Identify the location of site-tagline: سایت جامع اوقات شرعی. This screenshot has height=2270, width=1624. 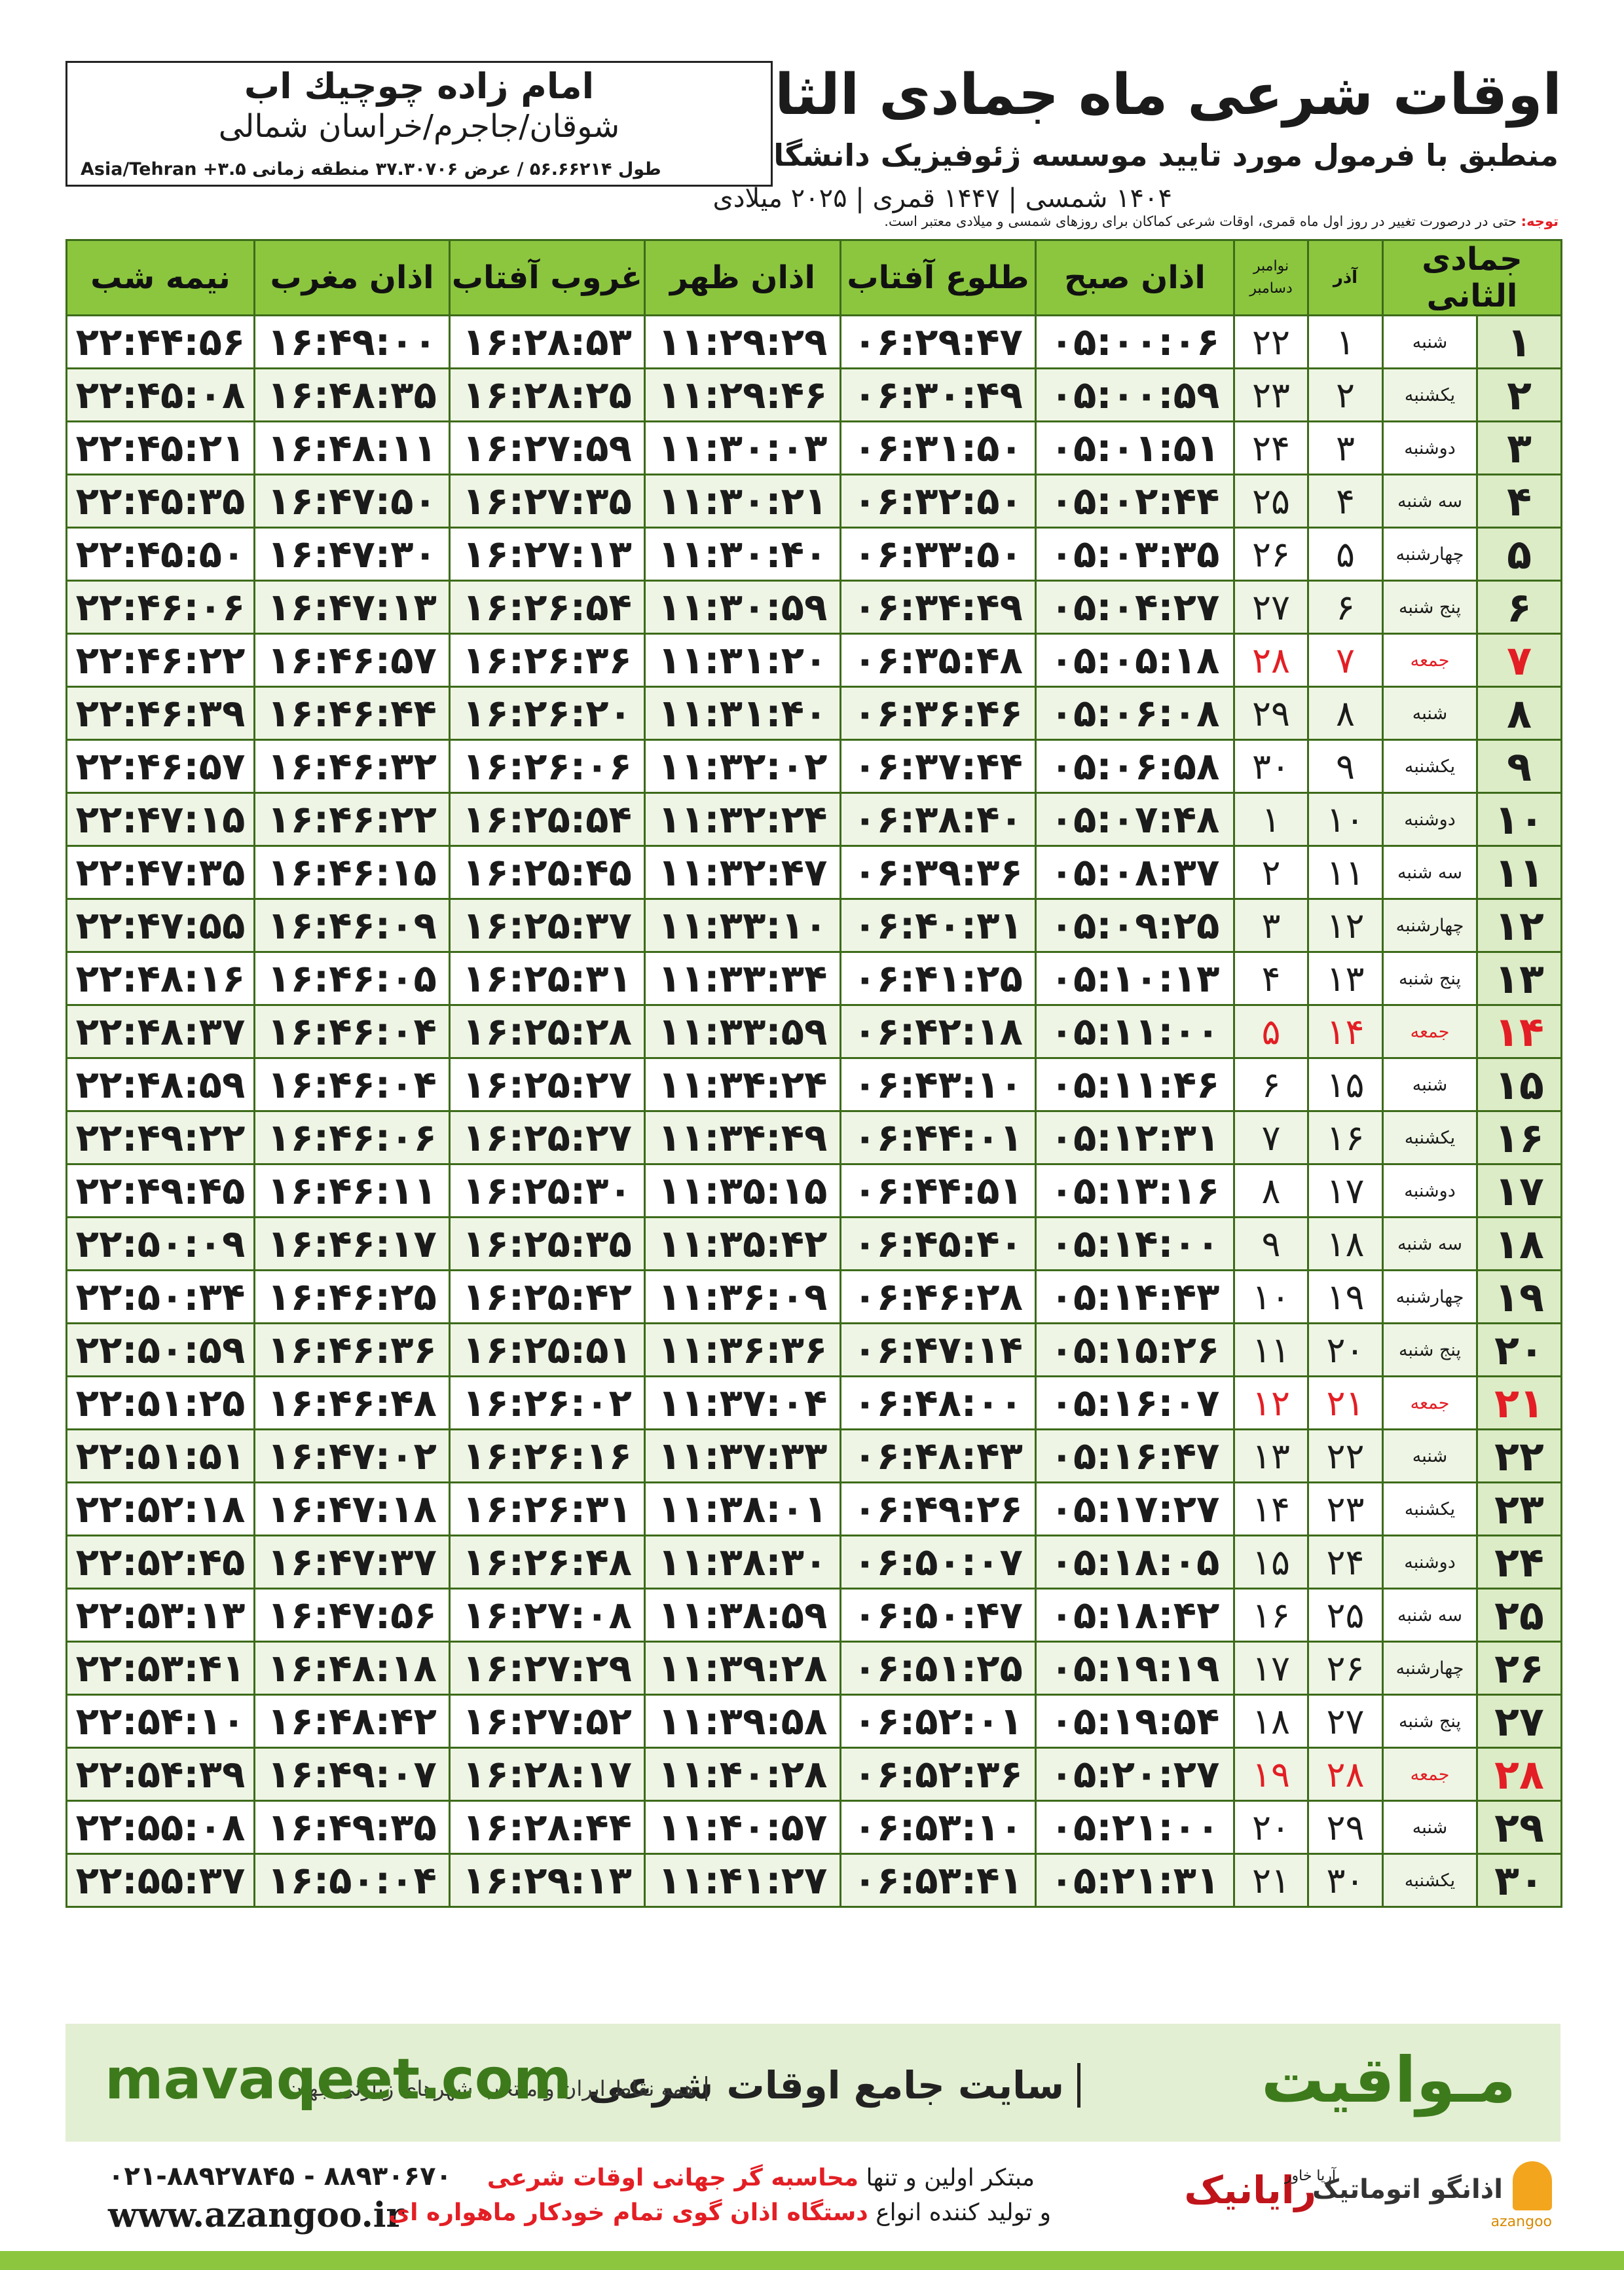
(834, 2085).